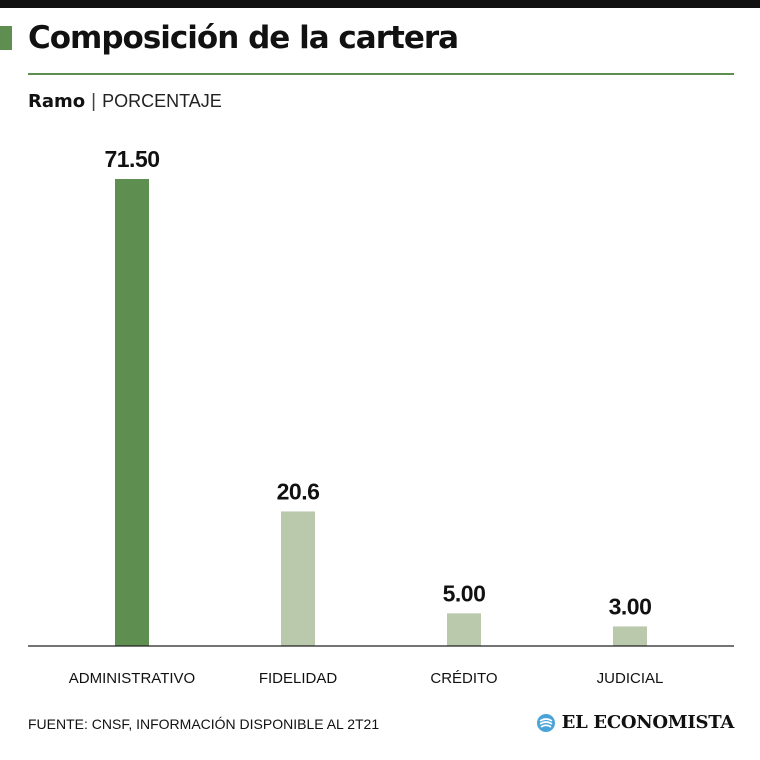  Describe the element at coordinates (630, 606) in the screenshot. I see `data-label: 3.00` at that location.